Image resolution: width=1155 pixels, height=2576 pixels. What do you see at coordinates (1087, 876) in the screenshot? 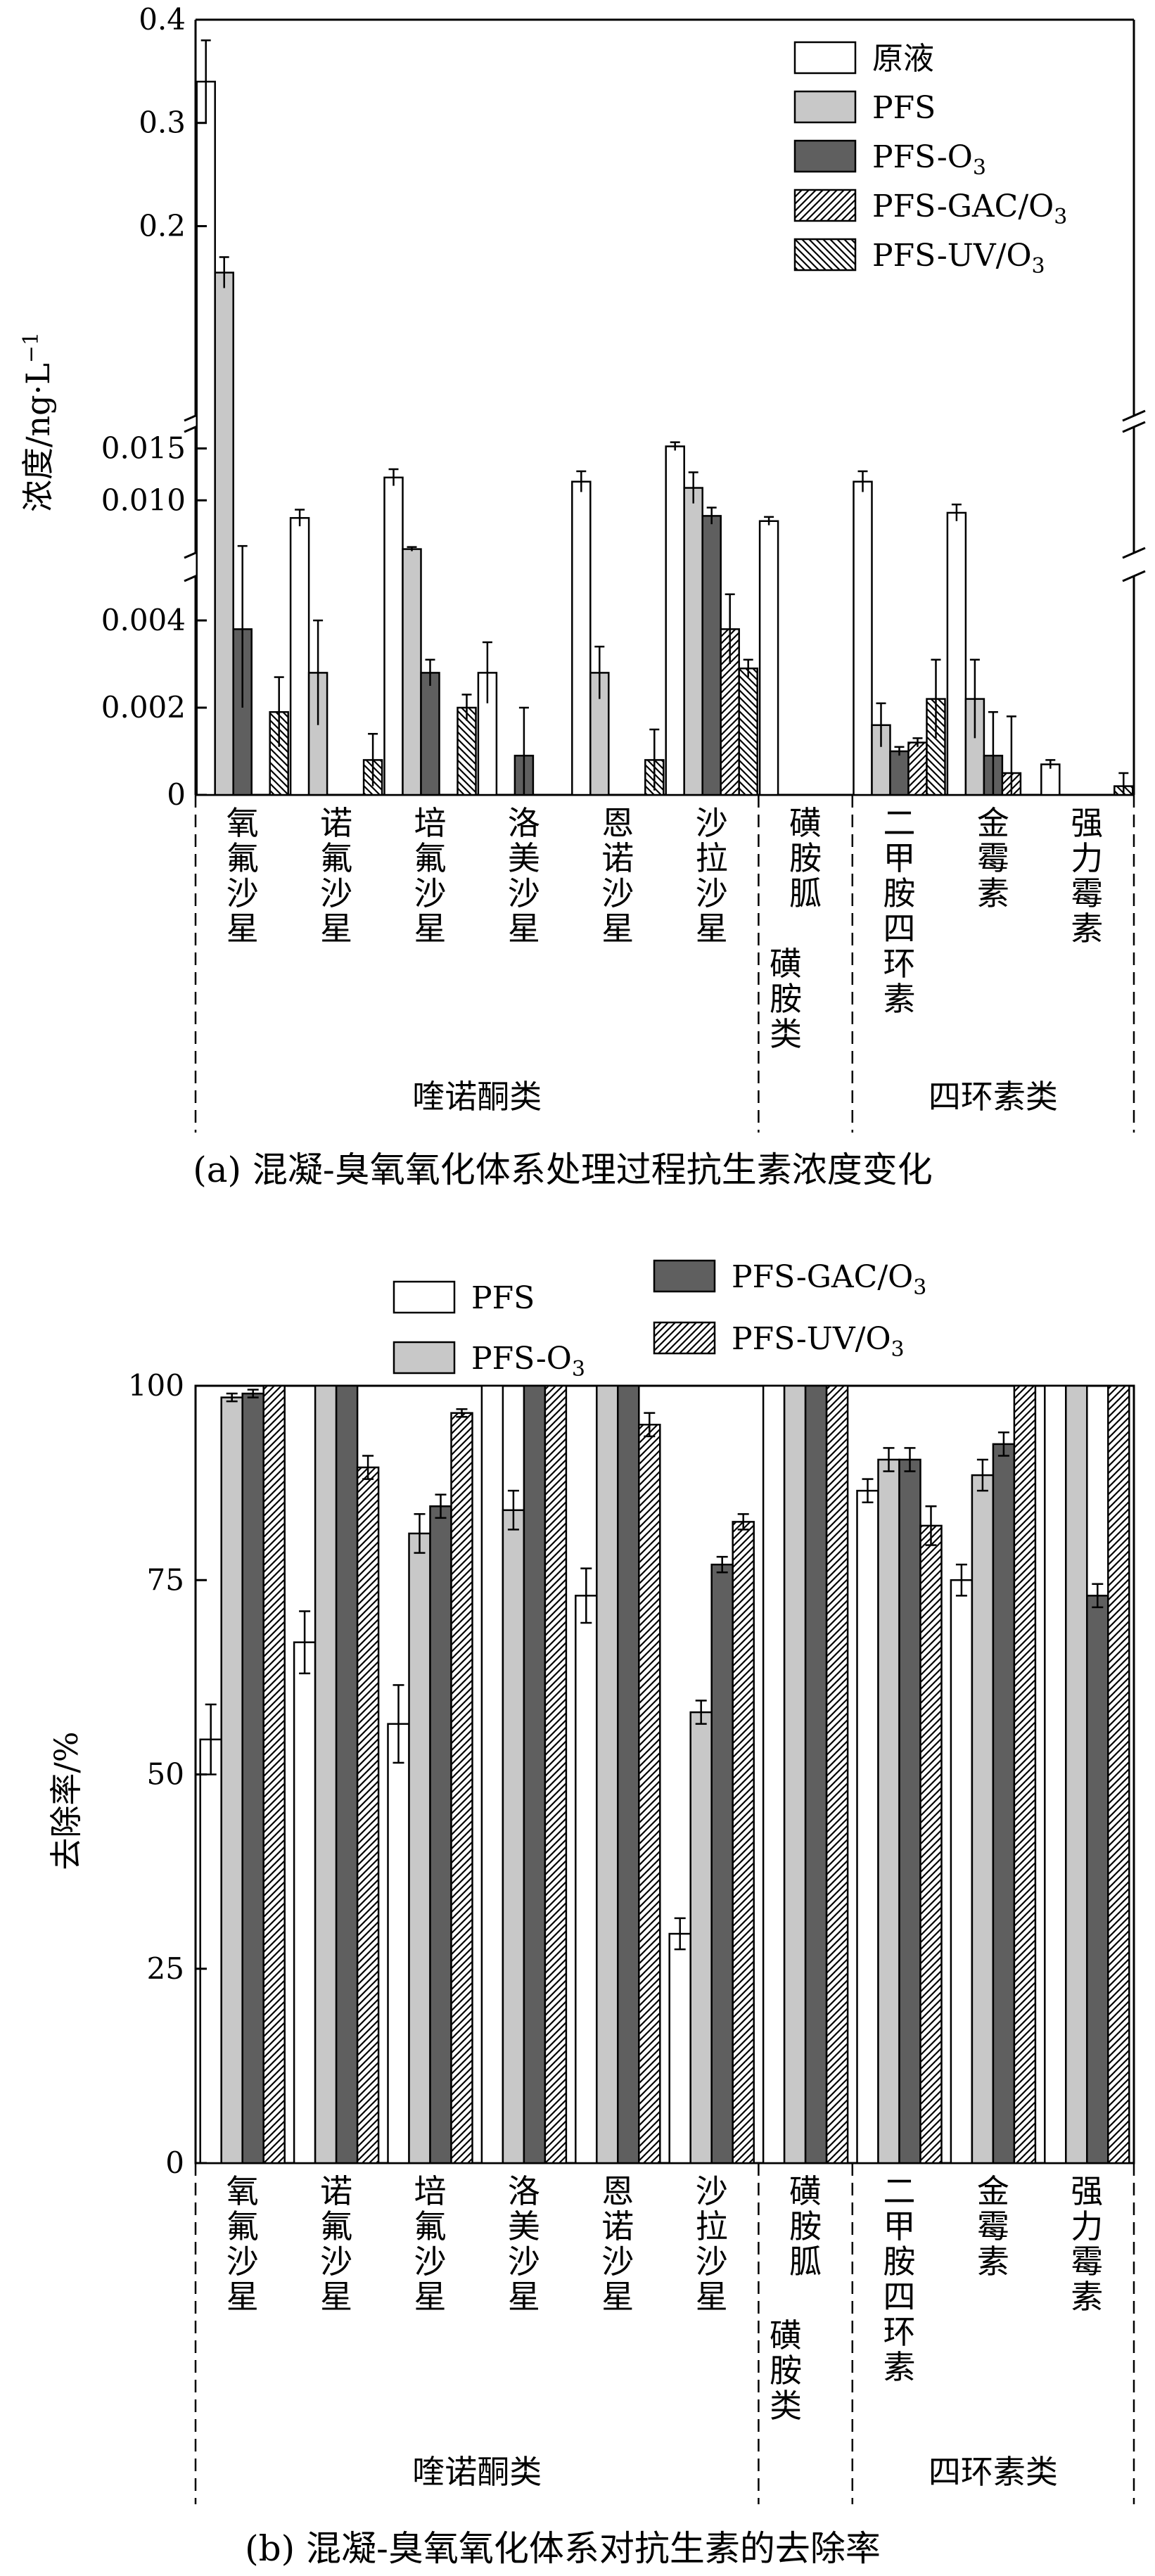
I see `panel-a-category-label: 强力霉素` at bounding box center [1087, 876].